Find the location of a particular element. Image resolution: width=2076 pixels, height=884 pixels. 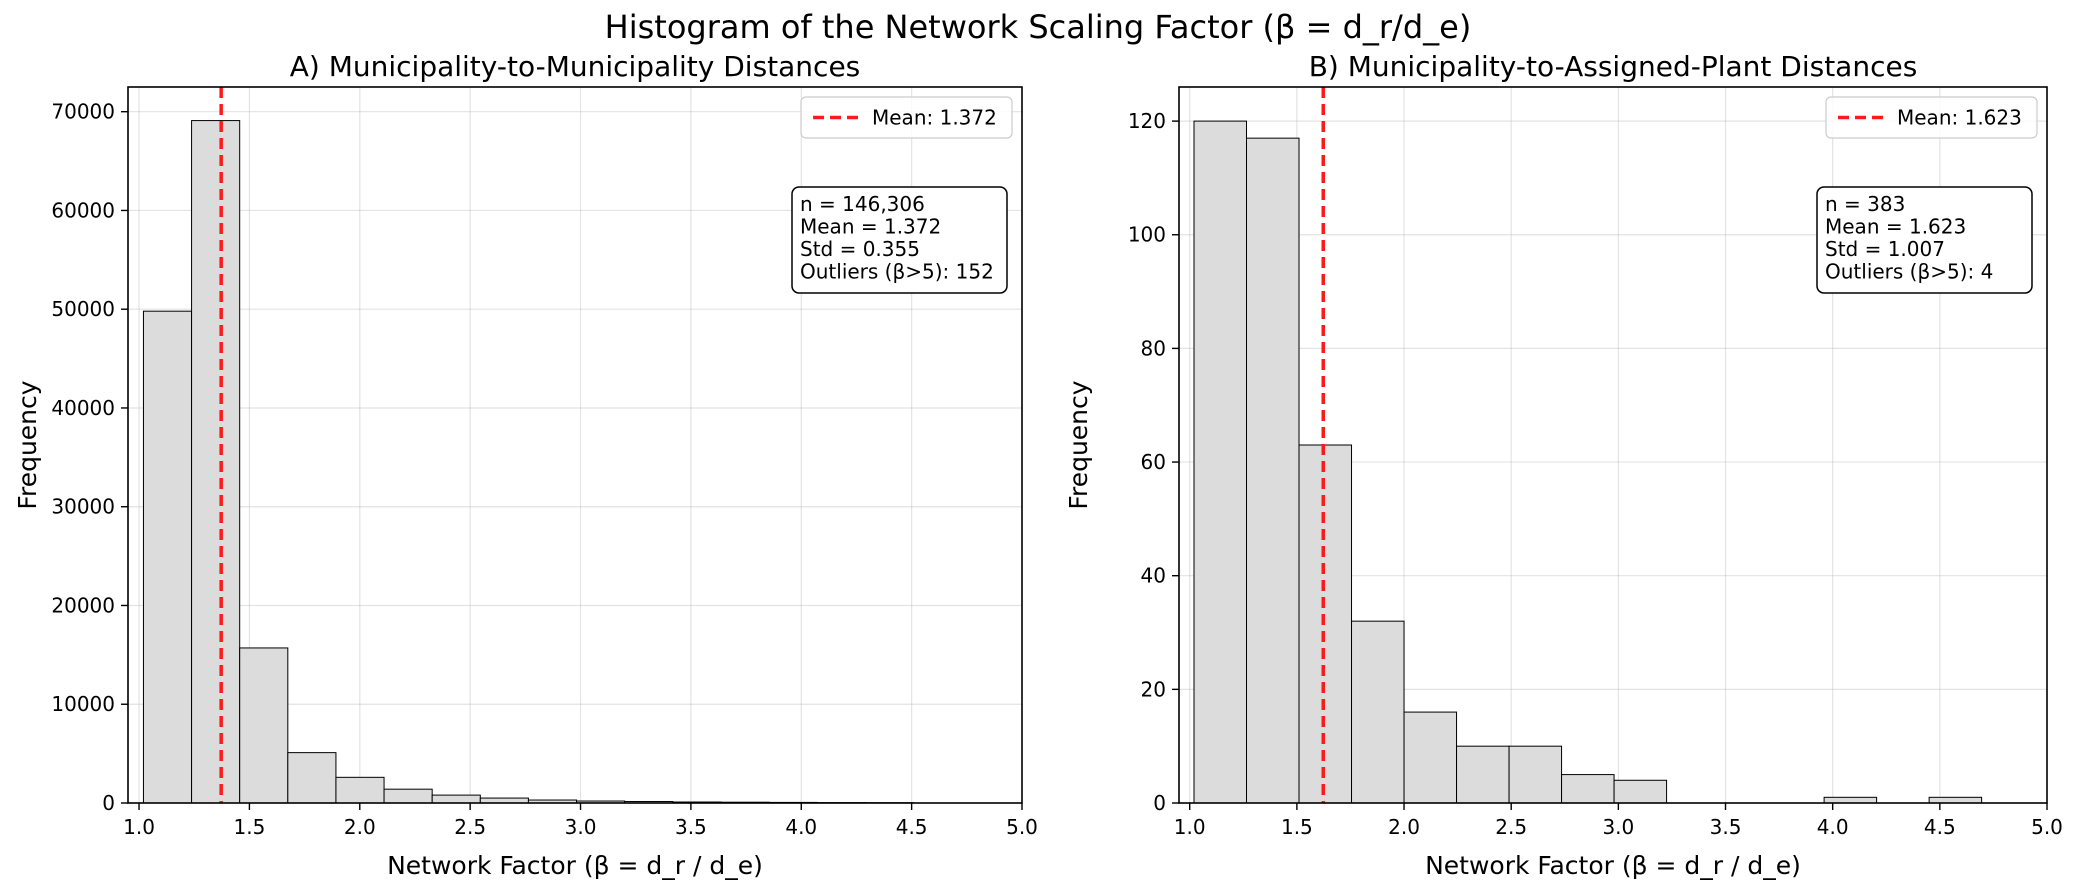

y-tick-label: 50000 is located at coordinates (83, 309).